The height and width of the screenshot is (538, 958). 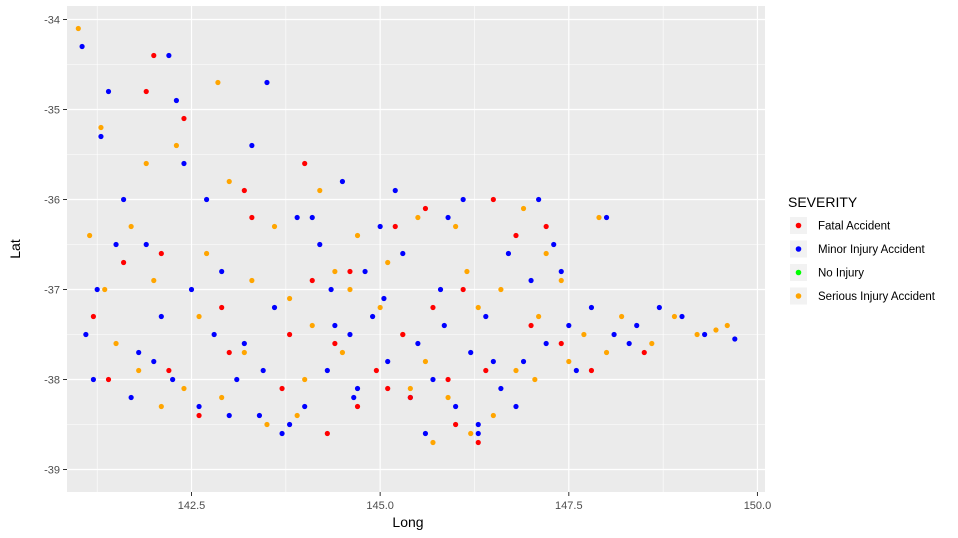 I want to click on legend-key-minor-injury-accident, so click(x=798, y=249).